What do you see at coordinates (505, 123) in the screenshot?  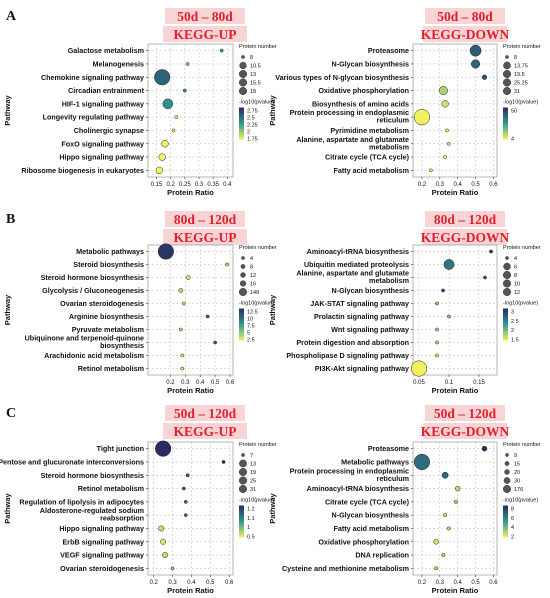 I see `colorbar` at bounding box center [505, 123].